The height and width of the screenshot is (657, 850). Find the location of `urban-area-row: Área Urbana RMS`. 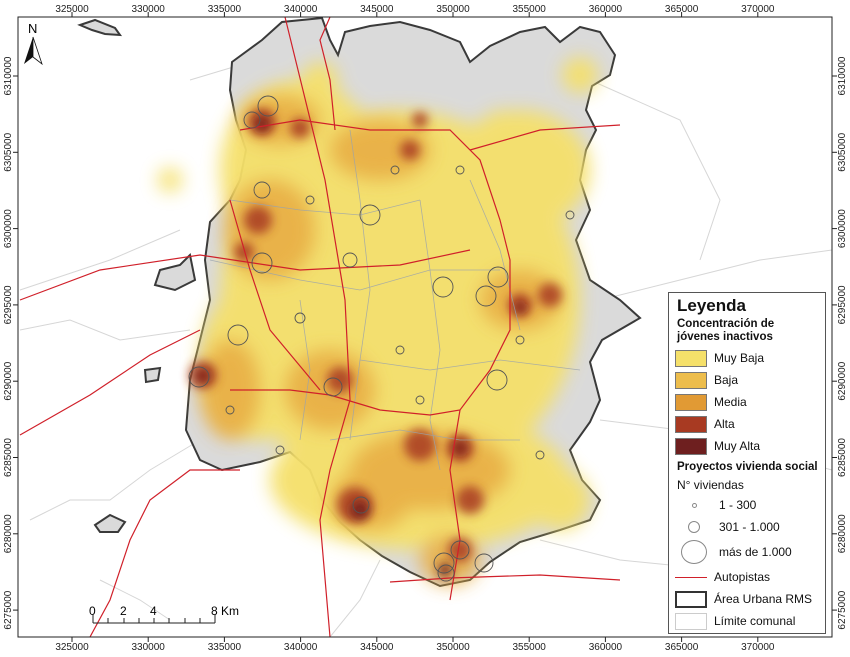

urban-area-row: Área Urbana RMS is located at coordinates (747, 599).